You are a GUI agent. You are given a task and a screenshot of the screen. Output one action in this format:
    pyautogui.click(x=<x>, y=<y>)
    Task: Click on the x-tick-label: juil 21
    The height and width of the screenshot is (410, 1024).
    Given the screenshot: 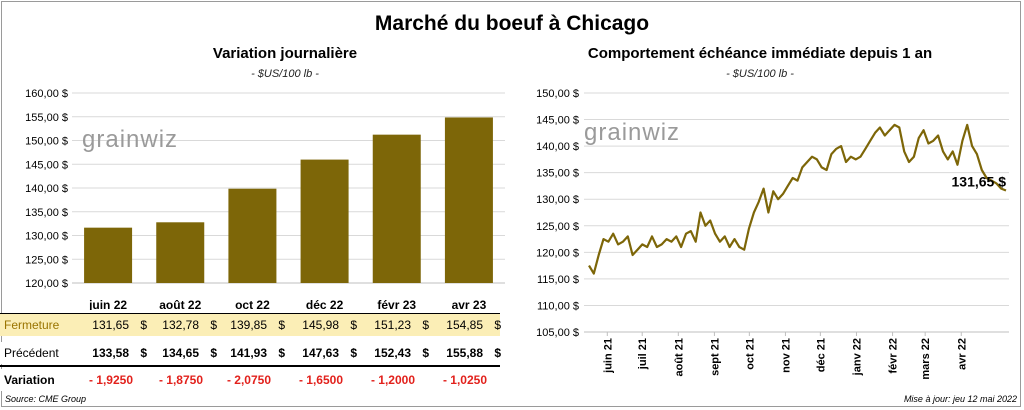 What is the action you would take?
    pyautogui.click(x=643, y=354)
    